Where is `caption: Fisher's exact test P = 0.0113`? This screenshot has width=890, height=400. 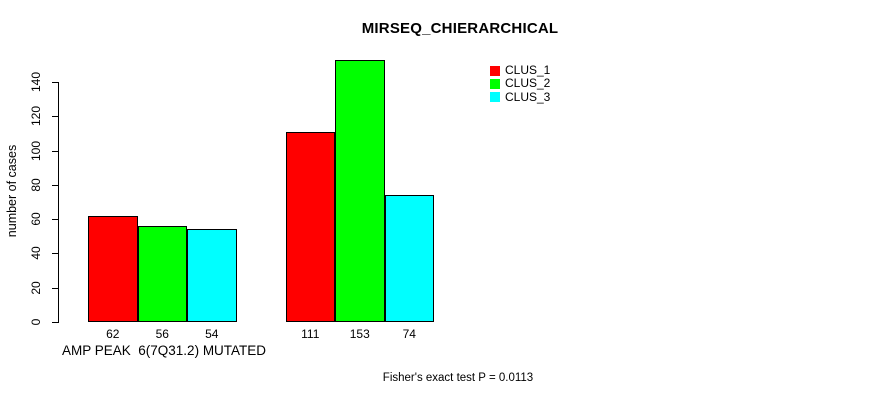 caption: Fisher's exact test P = 0.0113 is located at coordinates (458, 378).